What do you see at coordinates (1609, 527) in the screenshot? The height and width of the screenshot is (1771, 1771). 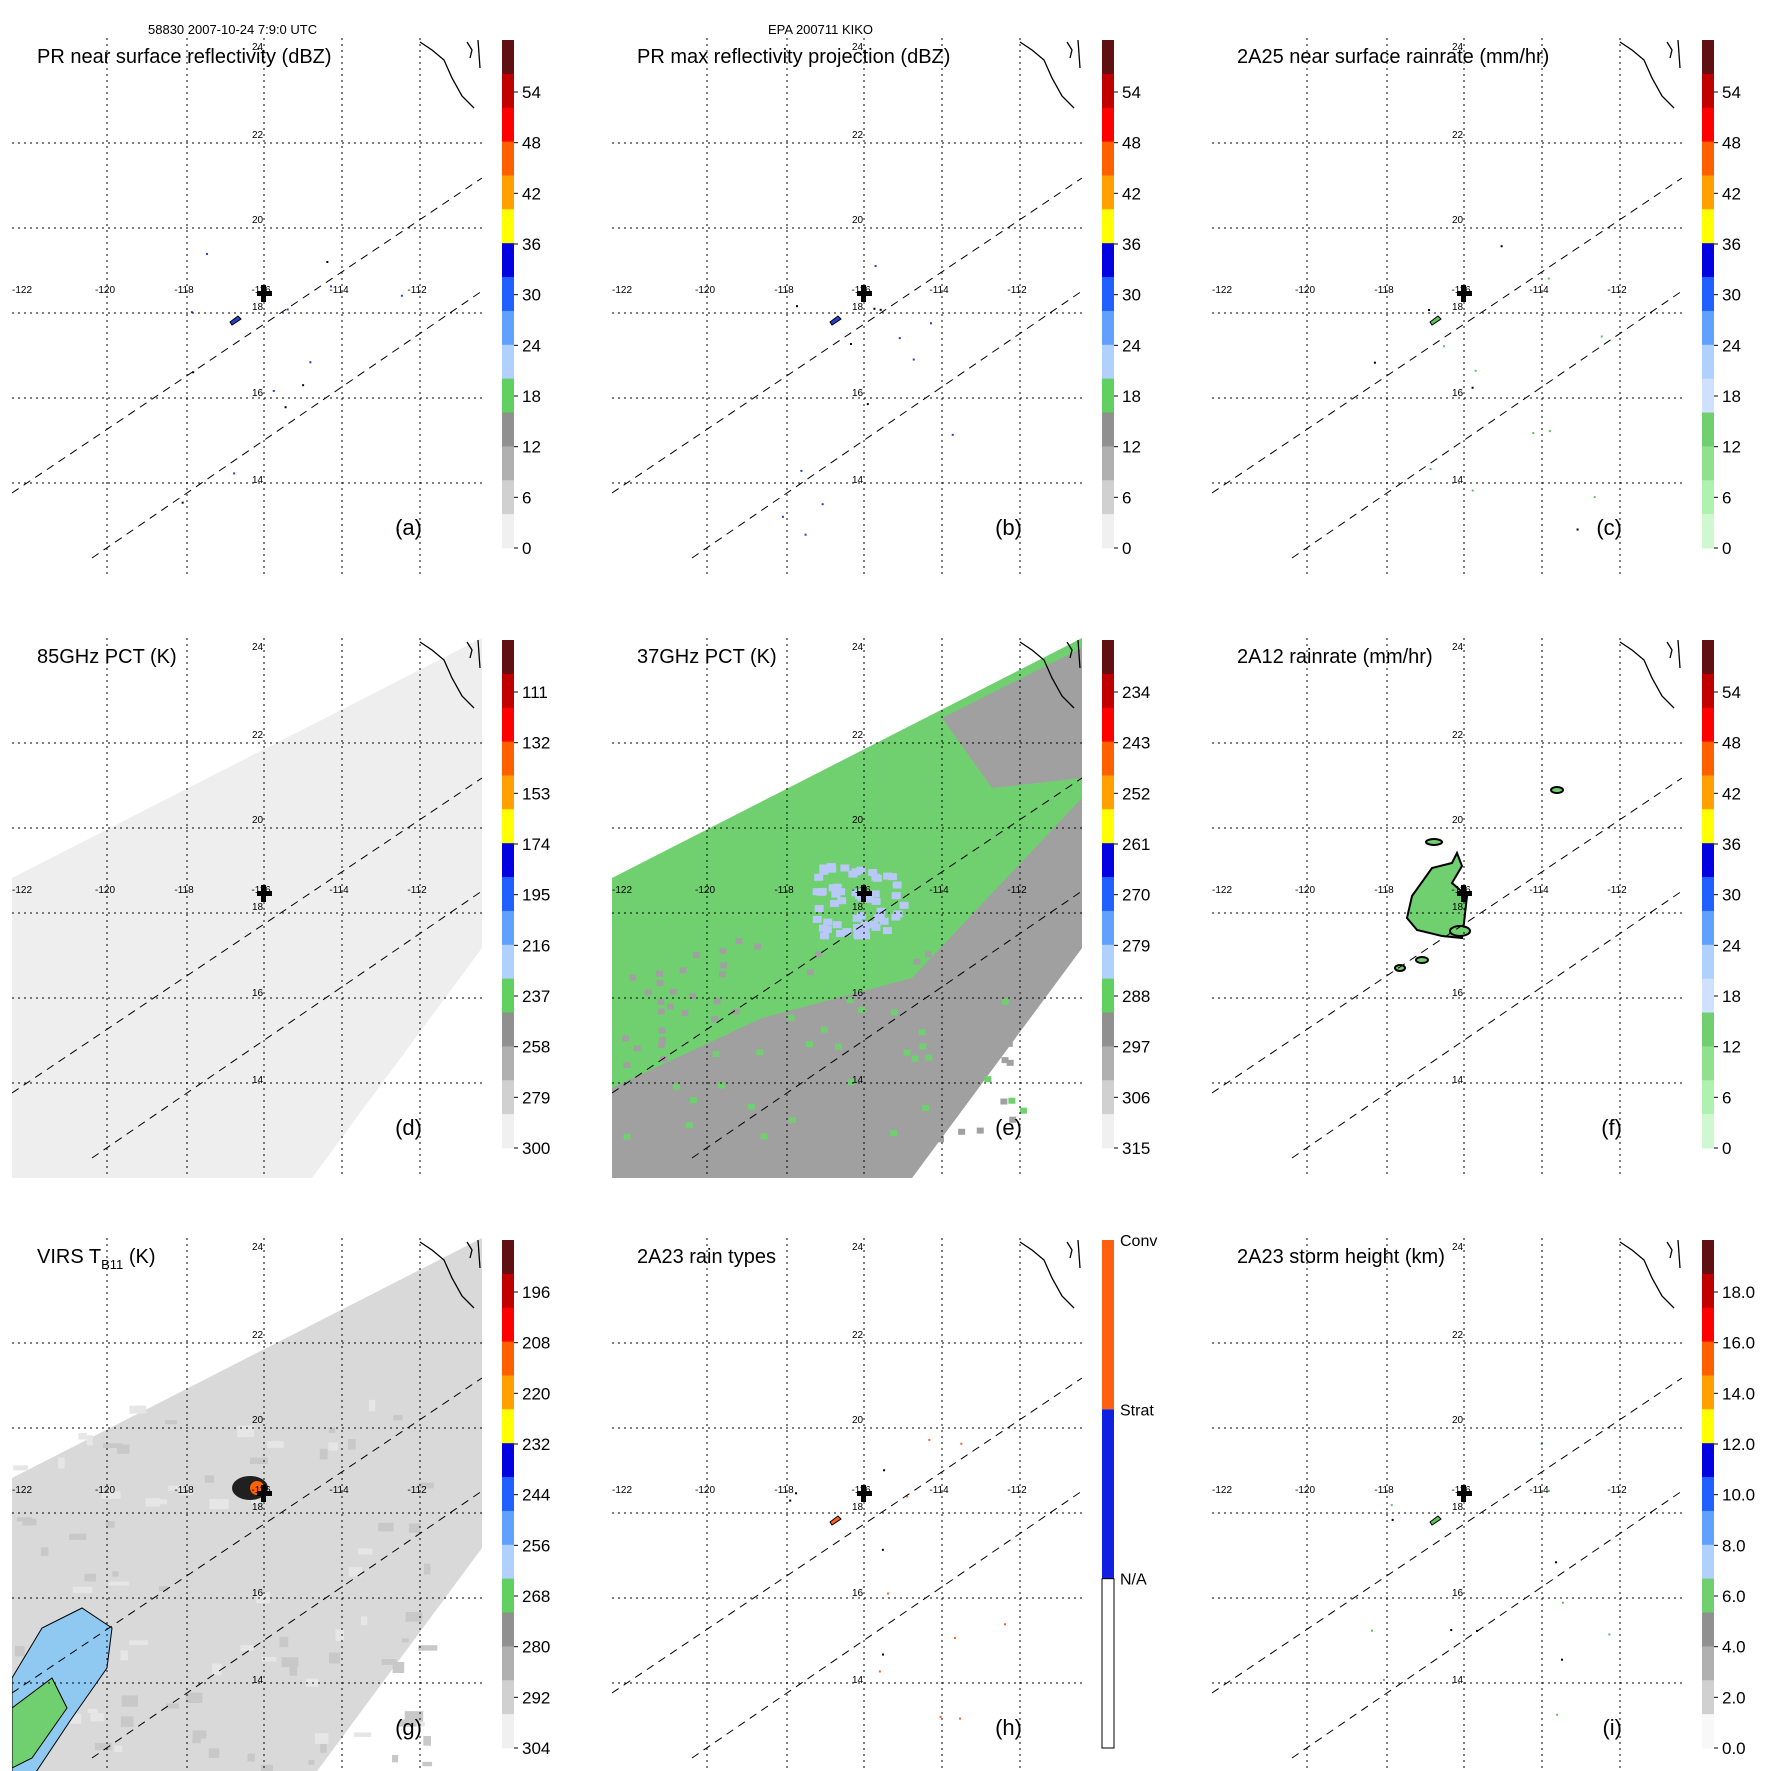 I see `panel-letter: (c)` at bounding box center [1609, 527].